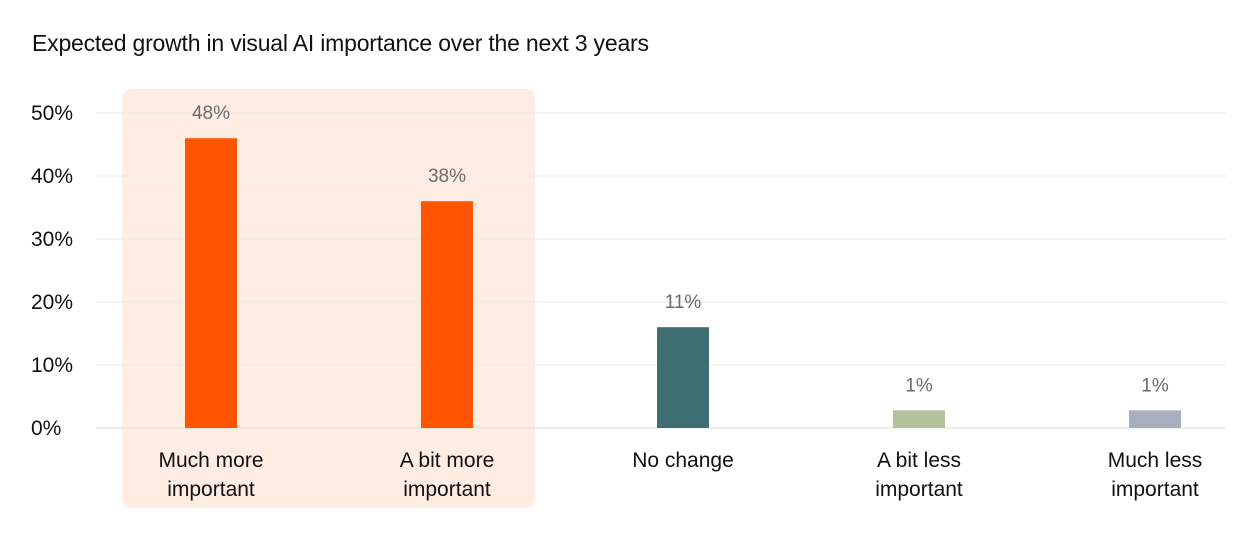  I want to click on category-label: Much more important, so click(210, 475).